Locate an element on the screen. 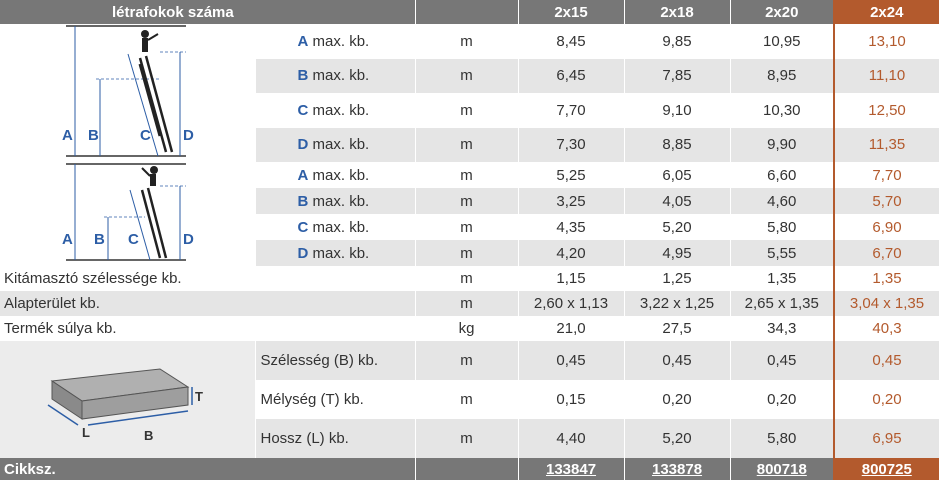  table-row: C max. kb. m 4,35 5,20 5,80 6,90 is located at coordinates (469, 227).